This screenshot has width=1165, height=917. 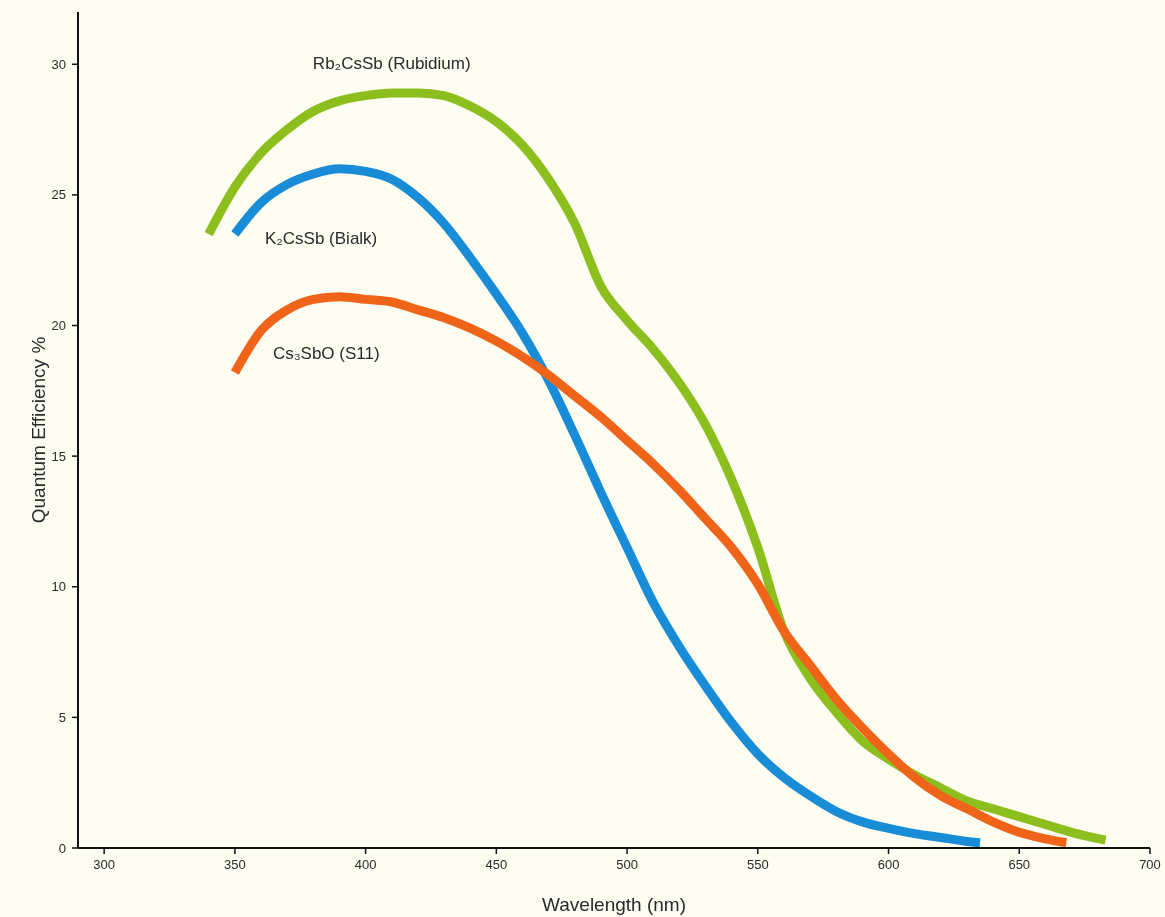 I want to click on x-tick-label: 300, so click(x=104, y=865).